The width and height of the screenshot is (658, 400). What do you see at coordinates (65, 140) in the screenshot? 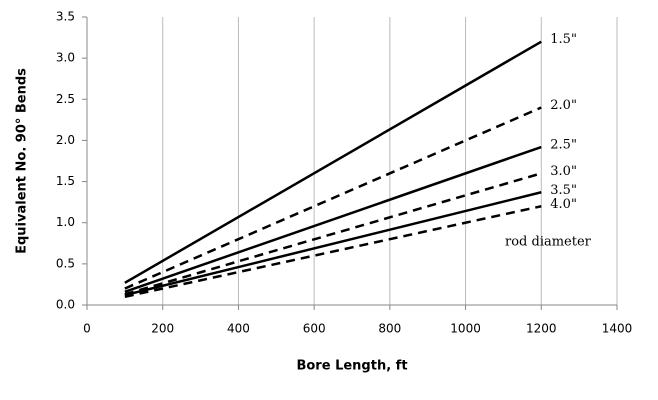
I see `y-tick-label: 2.0` at bounding box center [65, 140].